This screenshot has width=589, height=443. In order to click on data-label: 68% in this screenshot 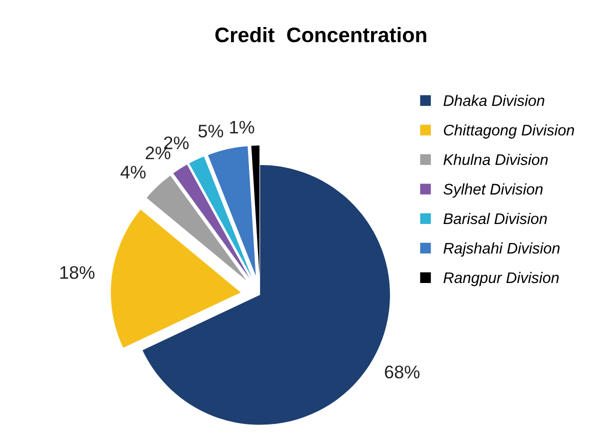, I will do `click(402, 372)`.